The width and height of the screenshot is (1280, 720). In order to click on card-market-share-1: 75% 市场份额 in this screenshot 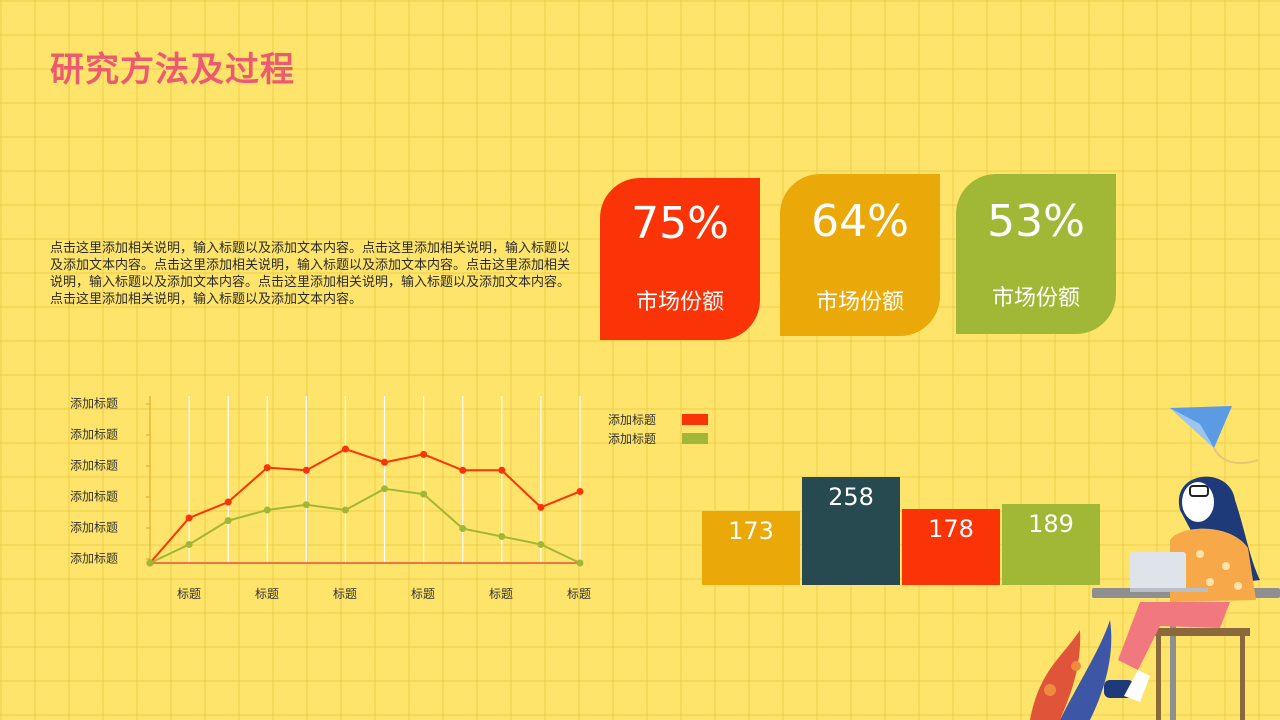, I will do `click(680, 259)`.